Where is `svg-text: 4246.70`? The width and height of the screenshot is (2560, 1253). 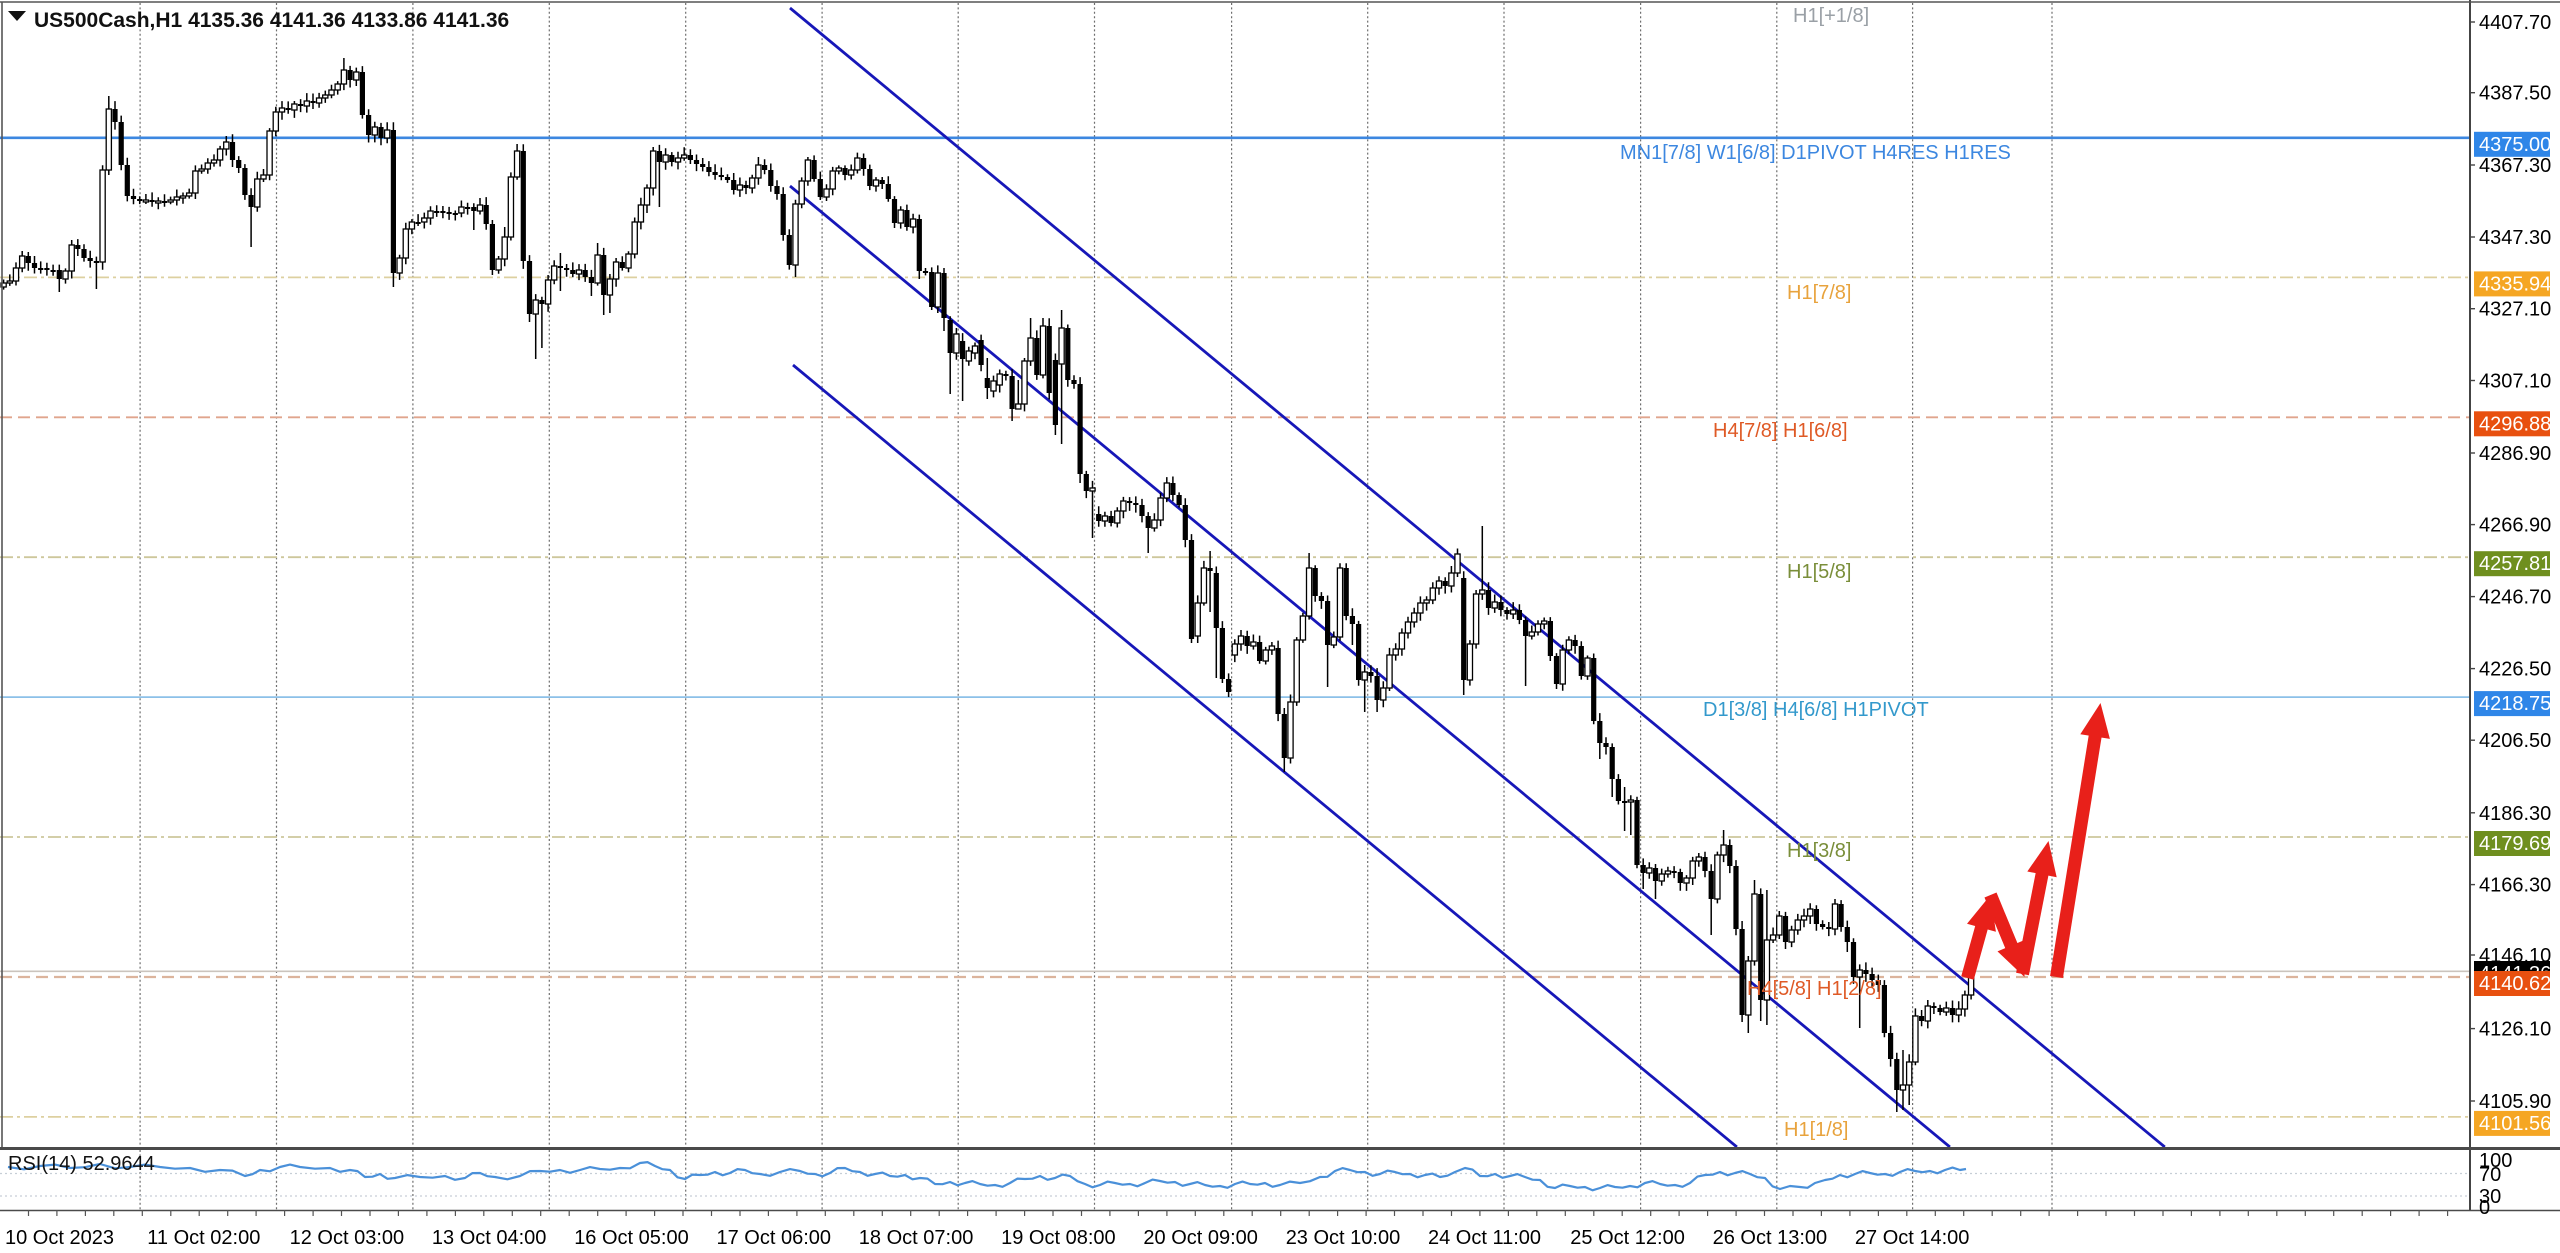
svg-text: 4246.70 is located at coordinates (2515, 598).